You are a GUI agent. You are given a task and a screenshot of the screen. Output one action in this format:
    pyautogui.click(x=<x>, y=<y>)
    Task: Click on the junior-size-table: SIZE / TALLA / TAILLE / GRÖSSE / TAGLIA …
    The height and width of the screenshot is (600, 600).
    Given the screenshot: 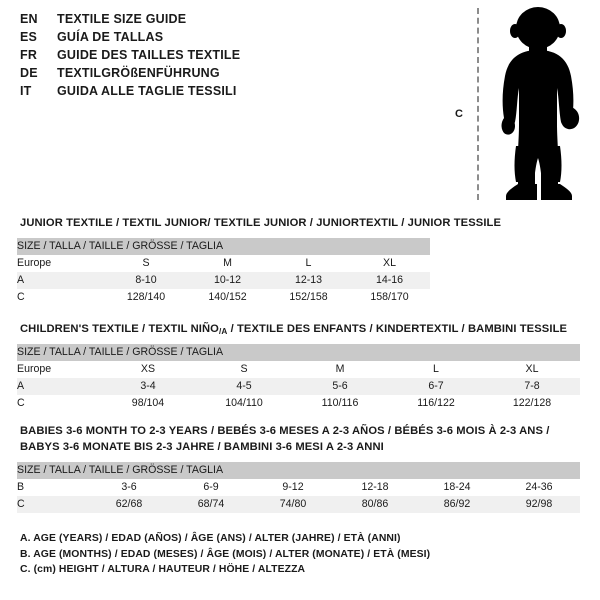 What is the action you would take?
    pyautogui.click(x=224, y=272)
    